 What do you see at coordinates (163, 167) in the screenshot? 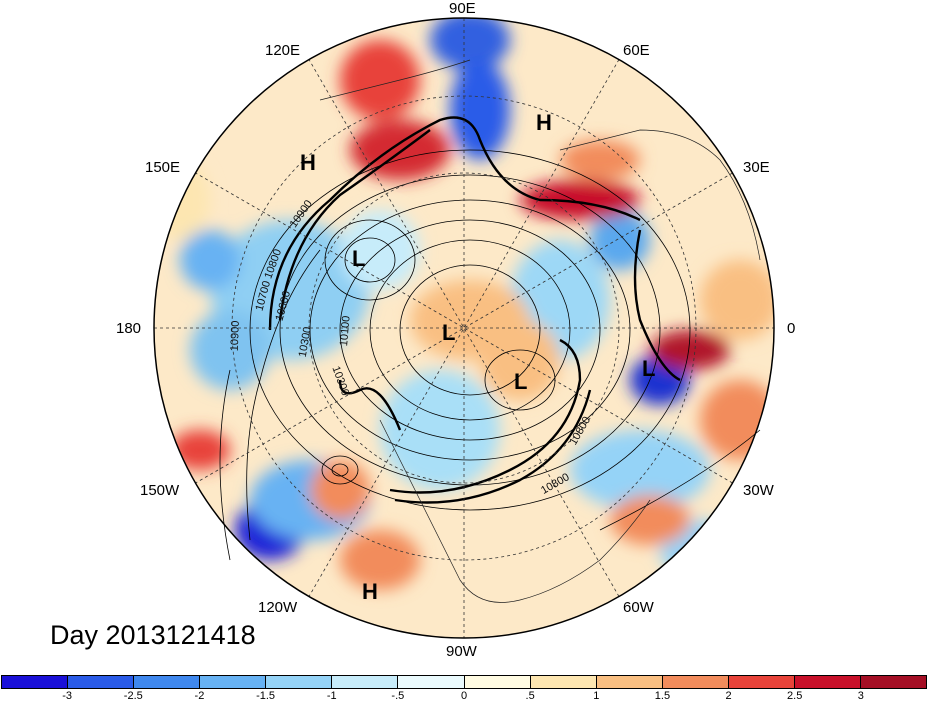
I see `lon-label-150e: 150E` at bounding box center [163, 167].